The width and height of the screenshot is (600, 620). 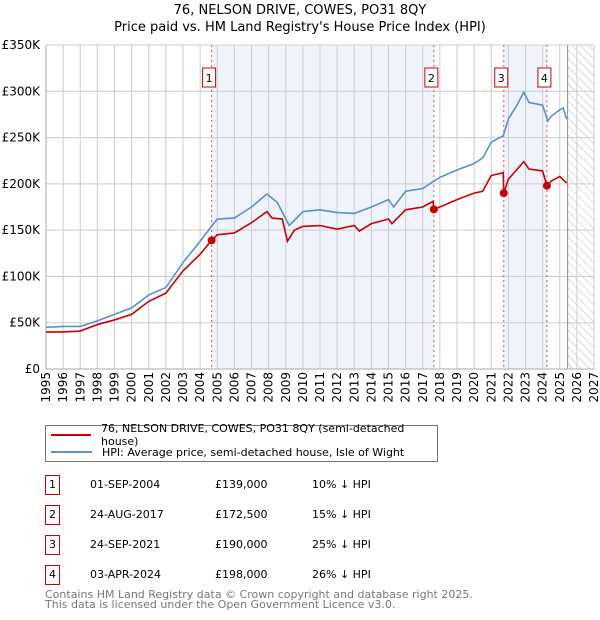 What do you see at coordinates (303, 387) in the screenshot?
I see `x-tick-label: 2010` at bounding box center [303, 387].